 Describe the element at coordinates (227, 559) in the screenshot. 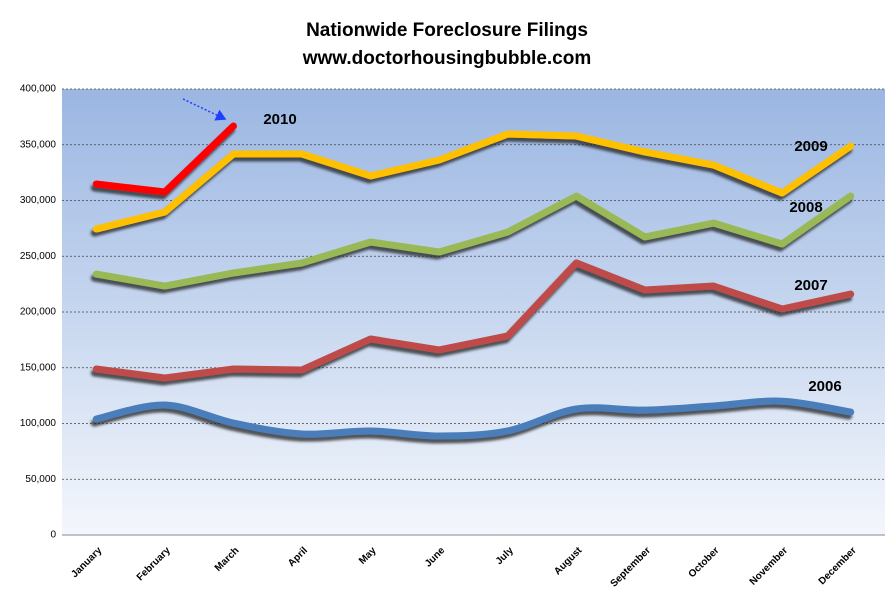

I see `x-tick-label: March` at that location.